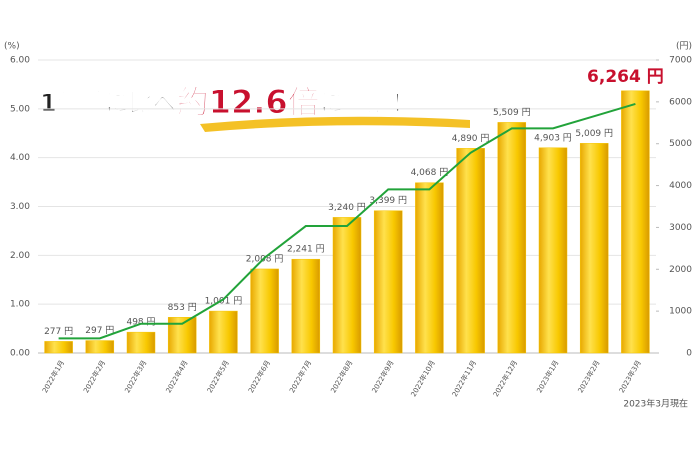  What do you see at coordinates (347, 207) in the screenshot?
I see `data-label: 3,240 円` at bounding box center [347, 207].